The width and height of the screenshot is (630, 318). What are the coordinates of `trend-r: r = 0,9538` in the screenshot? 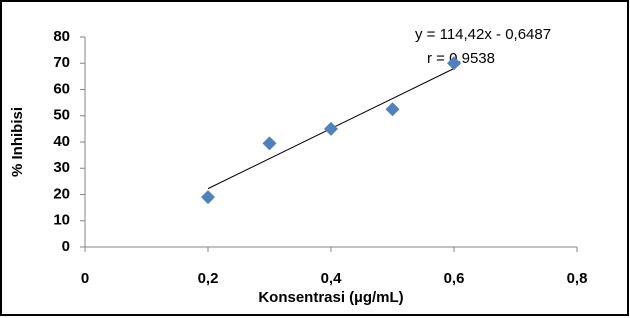 It's located at (461, 58).